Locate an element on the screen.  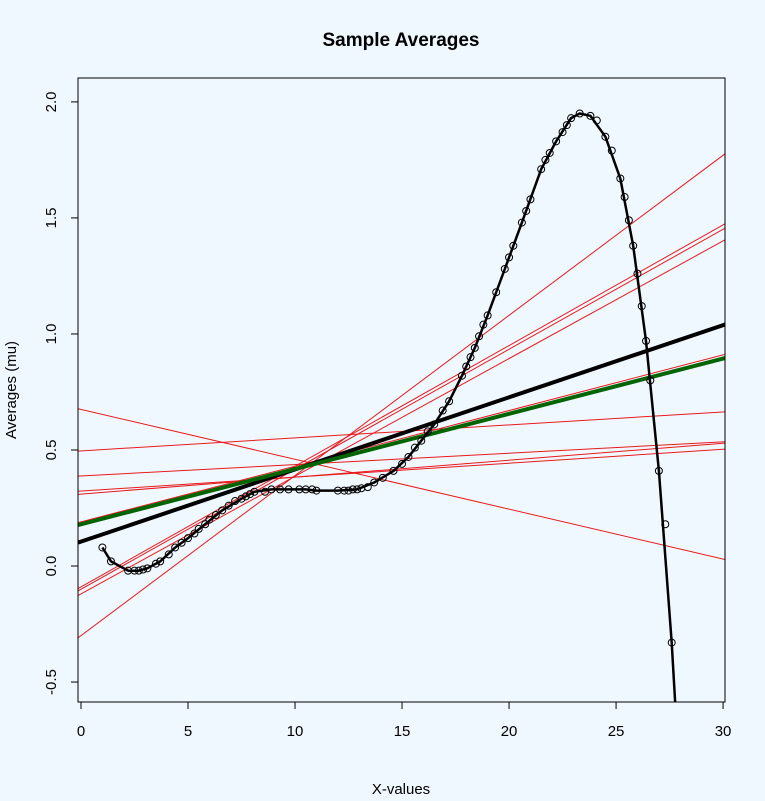
x-axis-label: X-values is located at coordinates (401, 789).